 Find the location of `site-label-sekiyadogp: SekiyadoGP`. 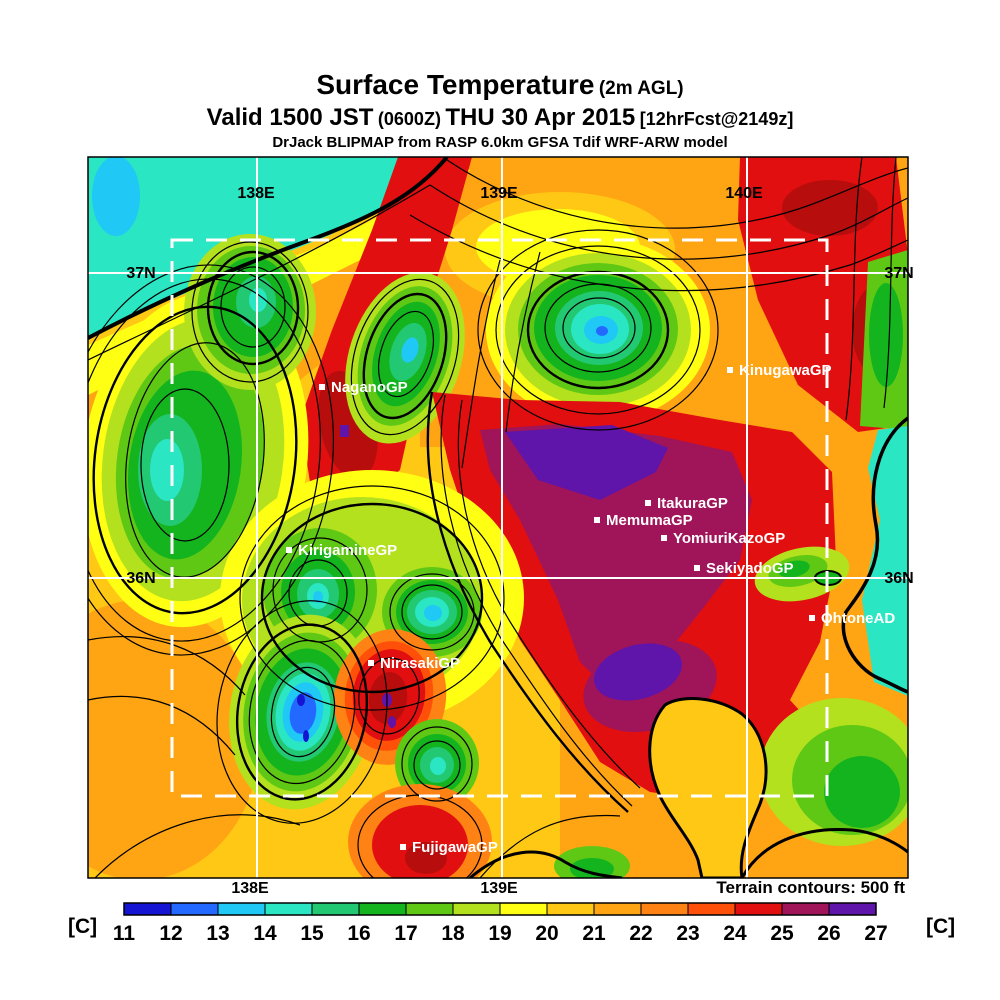

site-label-sekiyadogp: SekiyadoGP is located at coordinates (750, 568).